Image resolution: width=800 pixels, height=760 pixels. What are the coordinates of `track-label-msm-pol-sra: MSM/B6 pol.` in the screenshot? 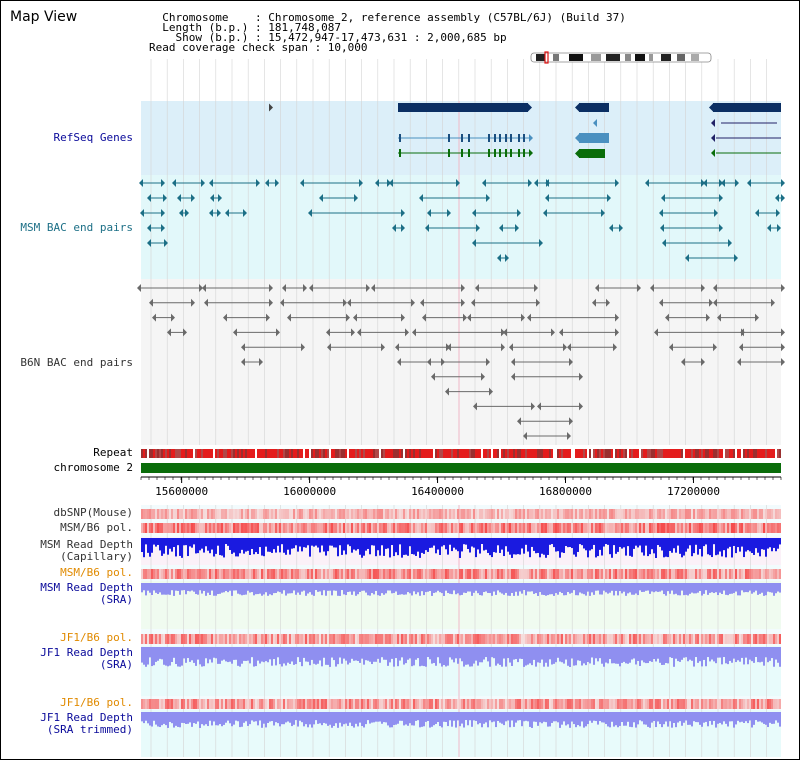 It's located at (96, 572).